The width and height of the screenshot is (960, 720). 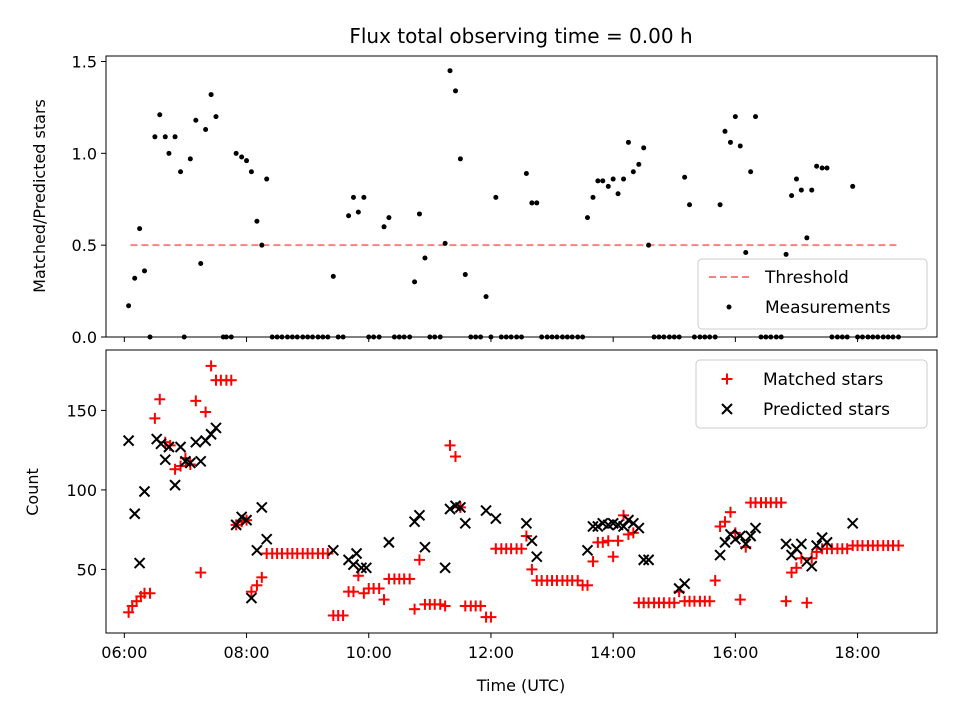 What do you see at coordinates (823, 380) in the screenshot?
I see `matched-stars-legend-label: Matched stars` at bounding box center [823, 380].